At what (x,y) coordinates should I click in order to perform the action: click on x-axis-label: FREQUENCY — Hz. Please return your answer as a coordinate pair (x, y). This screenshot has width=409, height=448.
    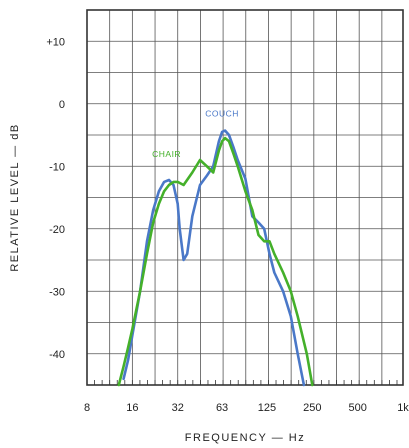
    Looking at the image, I should click on (245, 438).